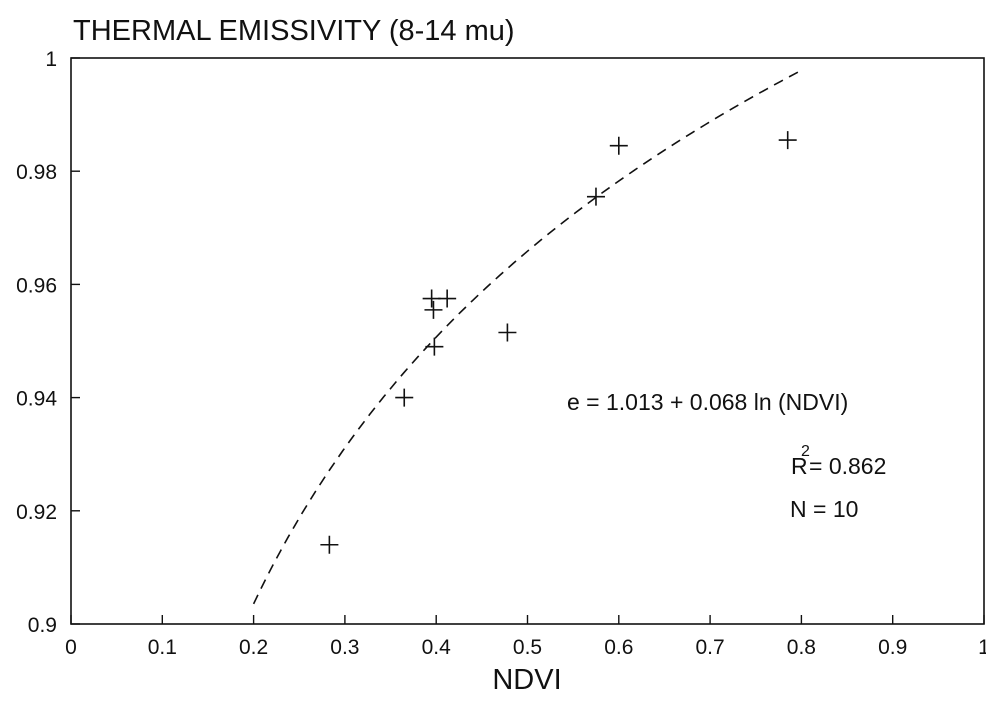  Describe the element at coordinates (526, 680) in the screenshot. I see `x-axis-label: NDVI` at that location.